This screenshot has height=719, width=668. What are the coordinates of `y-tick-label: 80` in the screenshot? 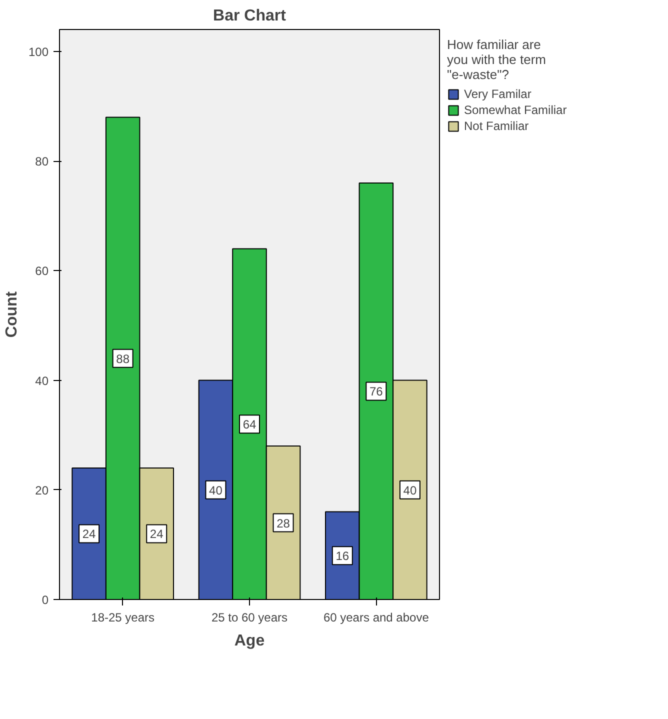 It's located at (42, 161).